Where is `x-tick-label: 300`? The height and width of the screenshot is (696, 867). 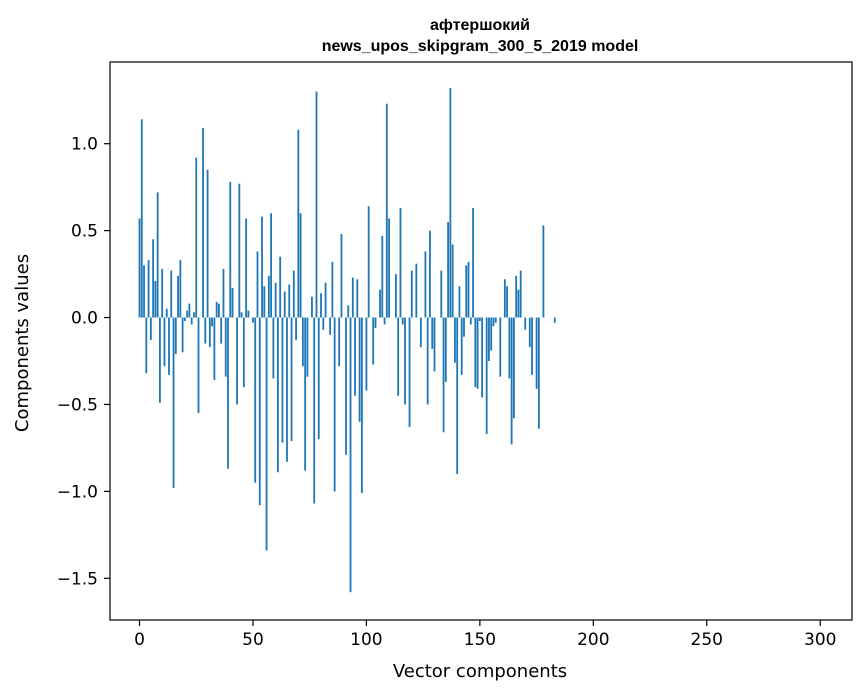 x-tick-label: 300 is located at coordinates (820, 640).